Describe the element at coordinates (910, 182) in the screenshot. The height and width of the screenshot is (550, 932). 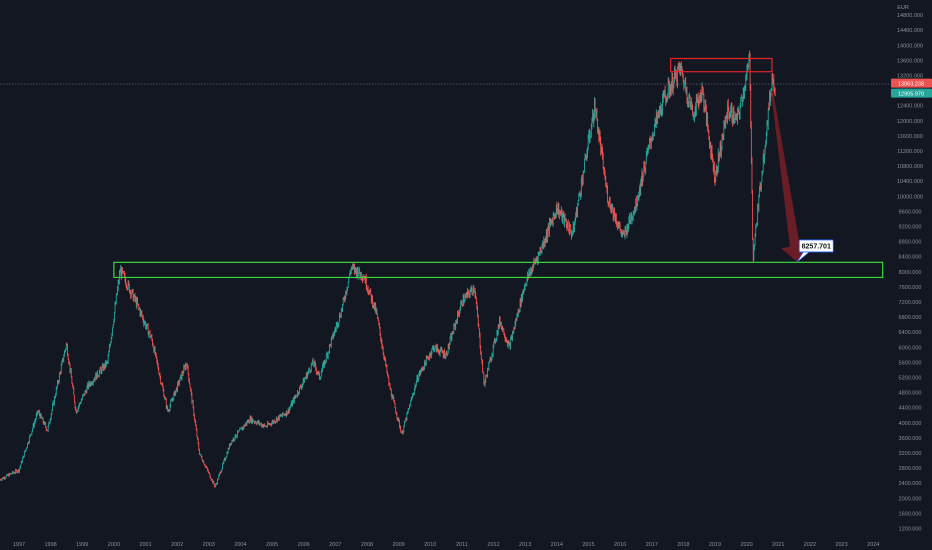
I see `y-tick-label: 10400.000` at that location.